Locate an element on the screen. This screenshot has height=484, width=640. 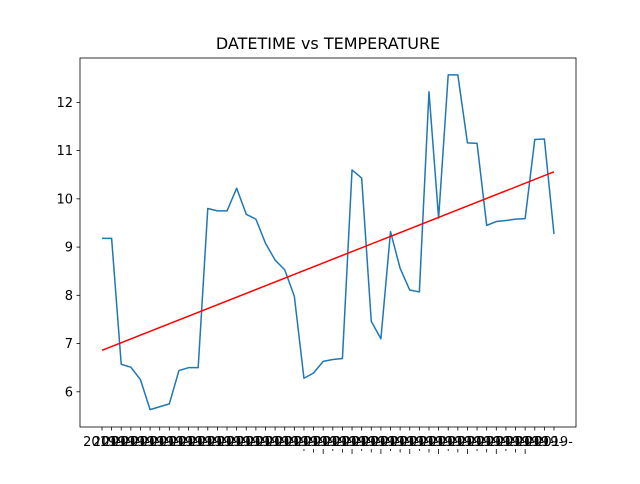
y-tick-label: 10 is located at coordinates (64, 199).